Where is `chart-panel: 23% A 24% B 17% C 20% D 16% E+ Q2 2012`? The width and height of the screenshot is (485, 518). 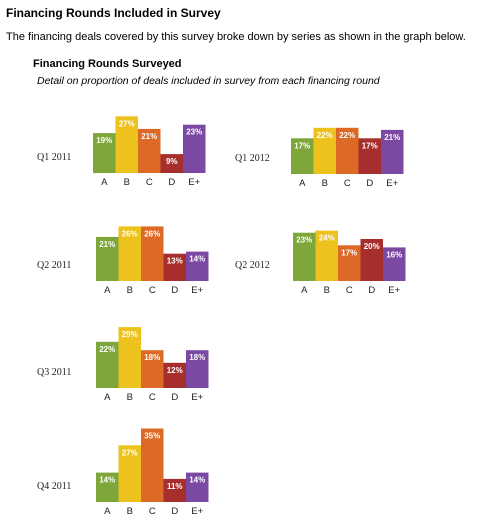
chart-panel: 23% A 24% B 17% C 20% D 16% E+ Q2 2012 is located at coordinates (320, 263).